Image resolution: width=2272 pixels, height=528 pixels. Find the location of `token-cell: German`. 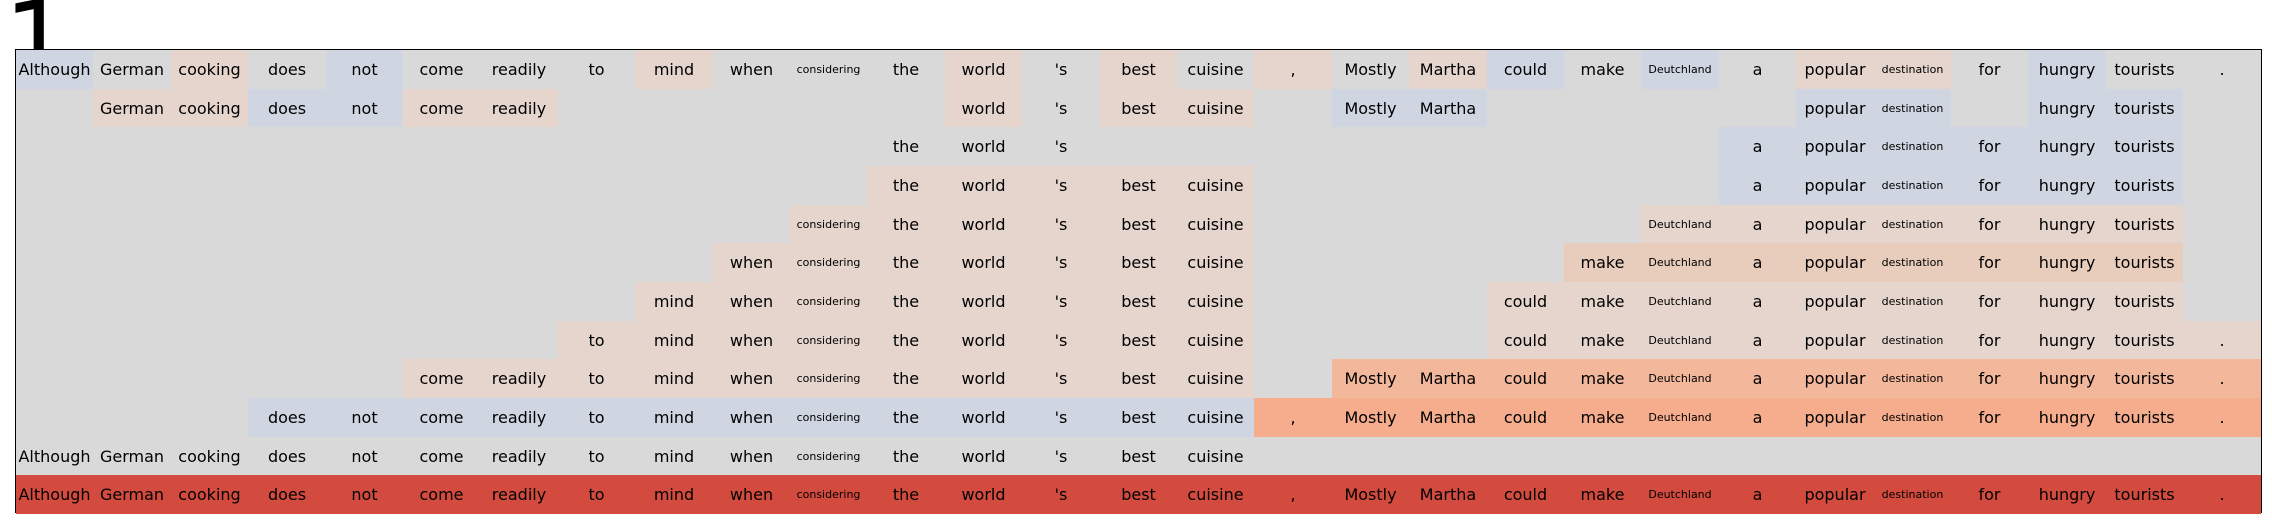

token-cell: German is located at coordinates (132, 69).